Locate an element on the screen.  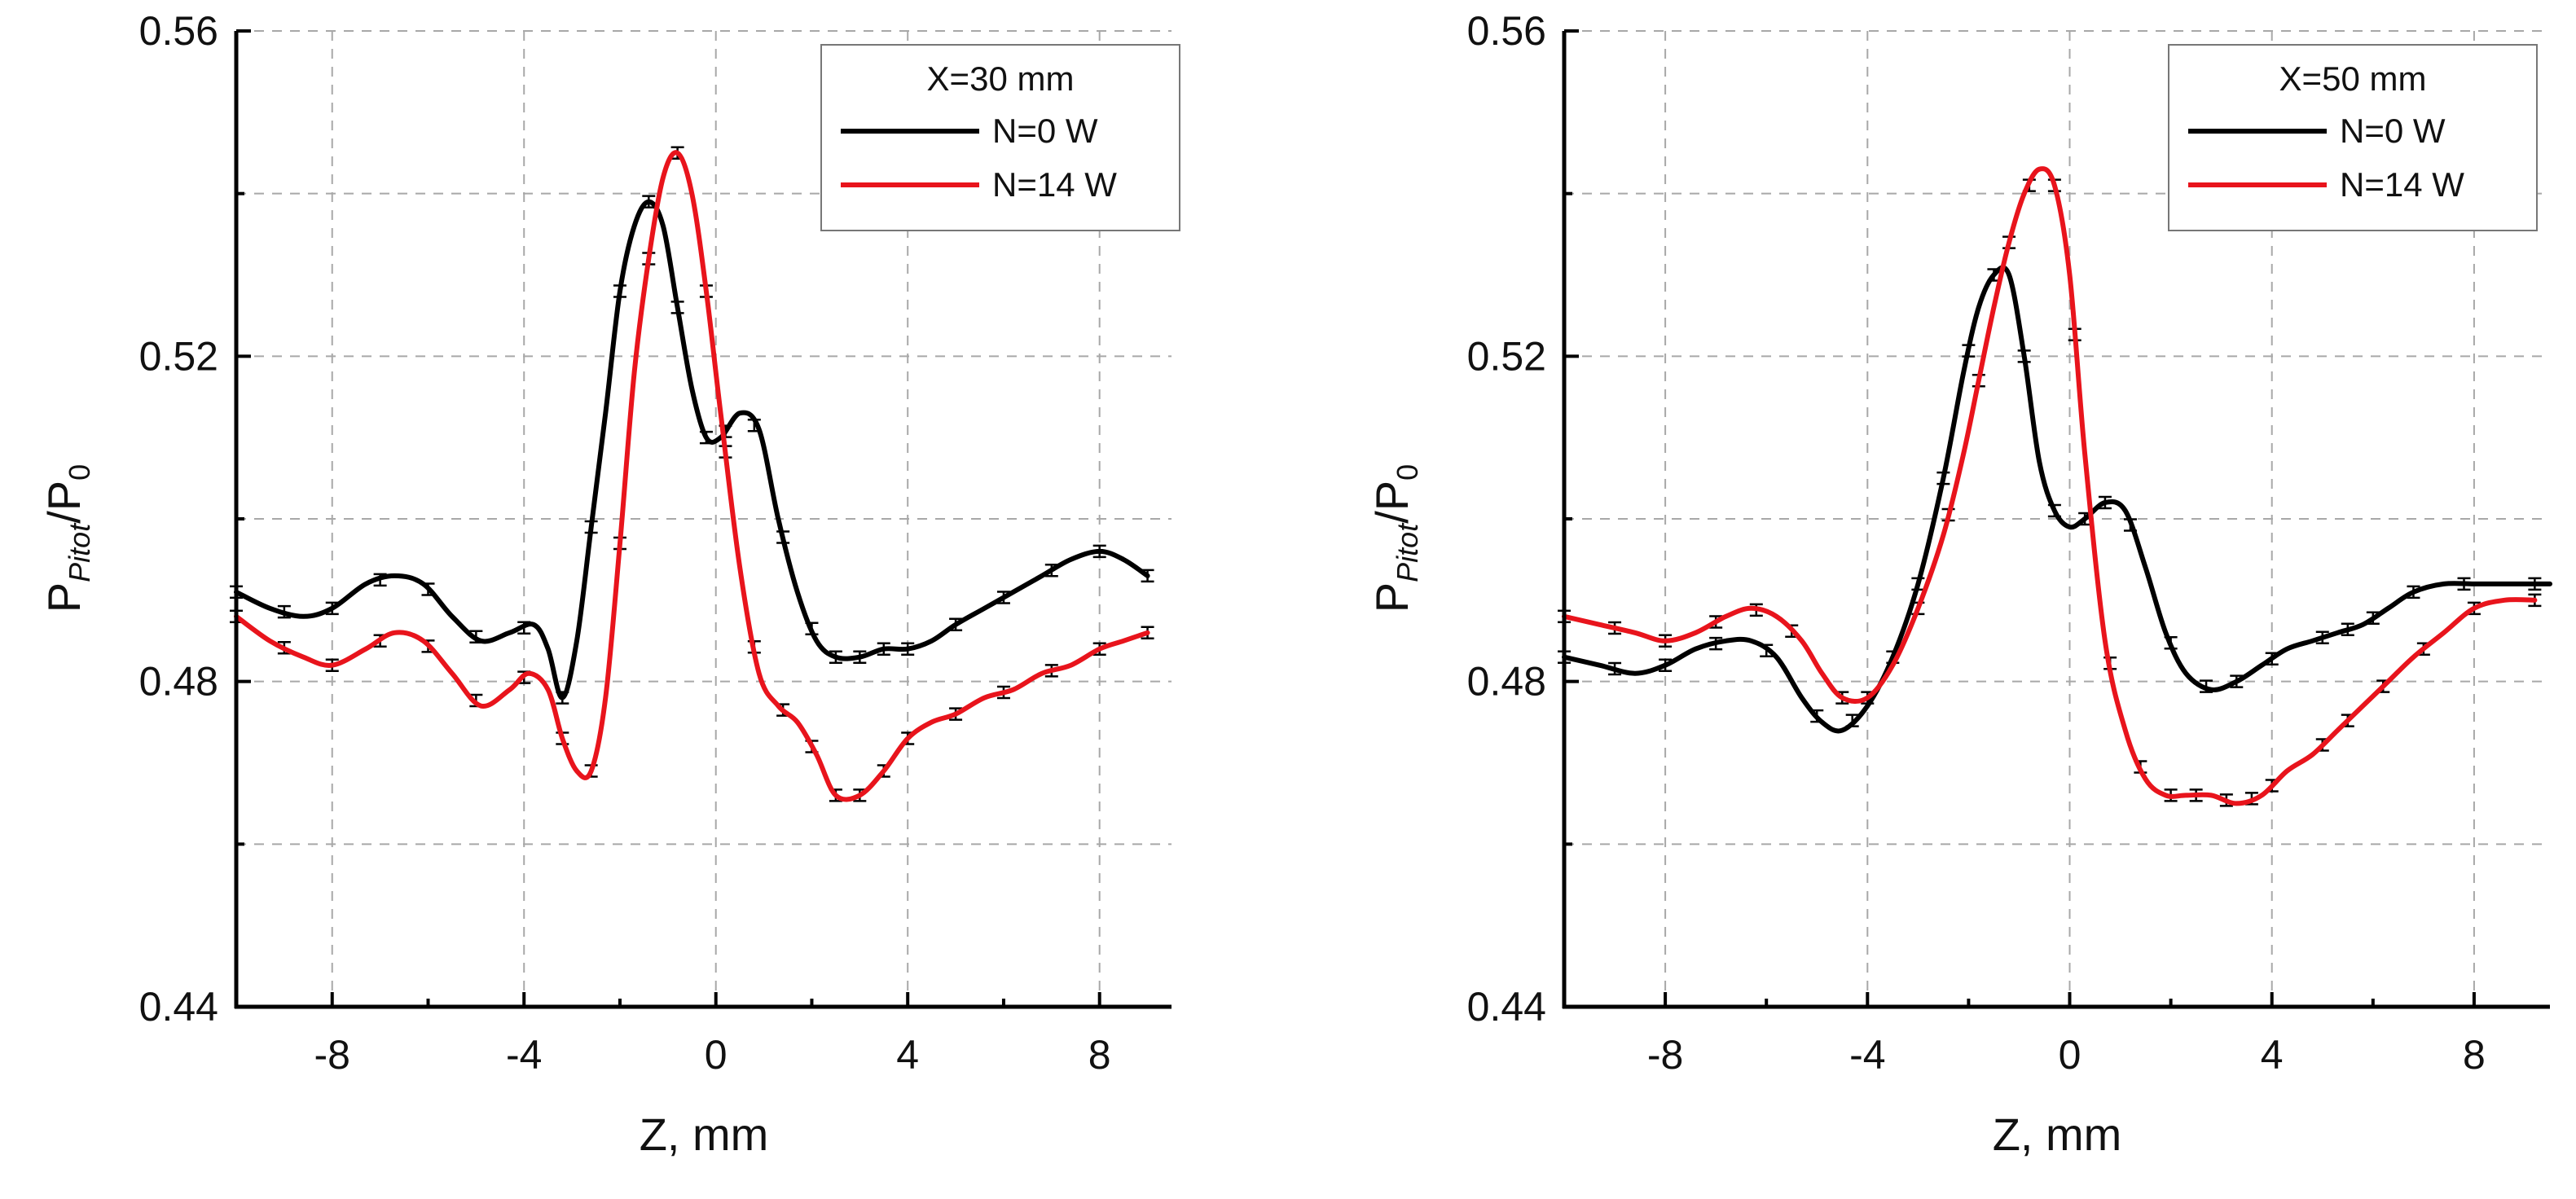
legend: X=30 mm N=0 W N=14 W is located at coordinates (1000, 137).